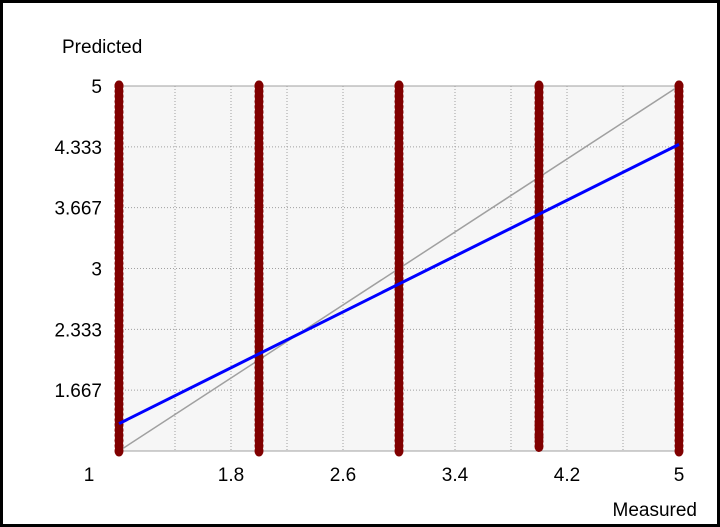  Describe the element at coordinates (384, 475) in the screenshot. I see `x-tick-labels: 1 1.8 2.6 3.4 4.2 5` at that location.